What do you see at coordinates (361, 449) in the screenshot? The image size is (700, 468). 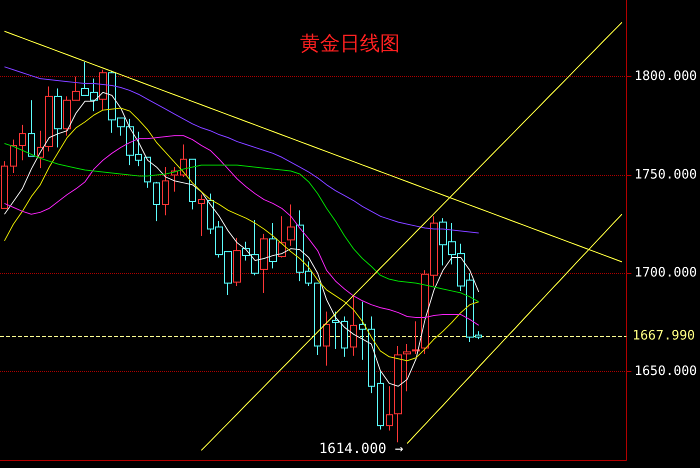 I see `annotation: 1614.000 →` at bounding box center [361, 449].